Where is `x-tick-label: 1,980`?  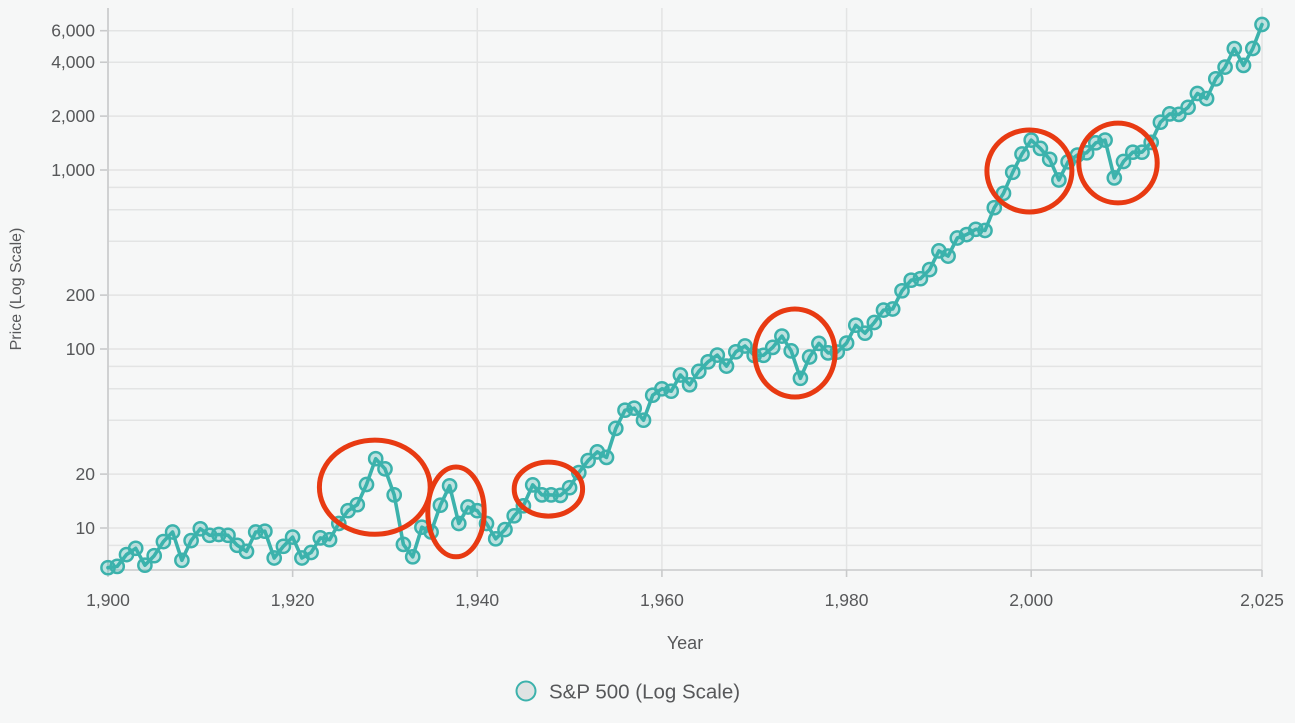 x-tick-label: 1,980 is located at coordinates (847, 600).